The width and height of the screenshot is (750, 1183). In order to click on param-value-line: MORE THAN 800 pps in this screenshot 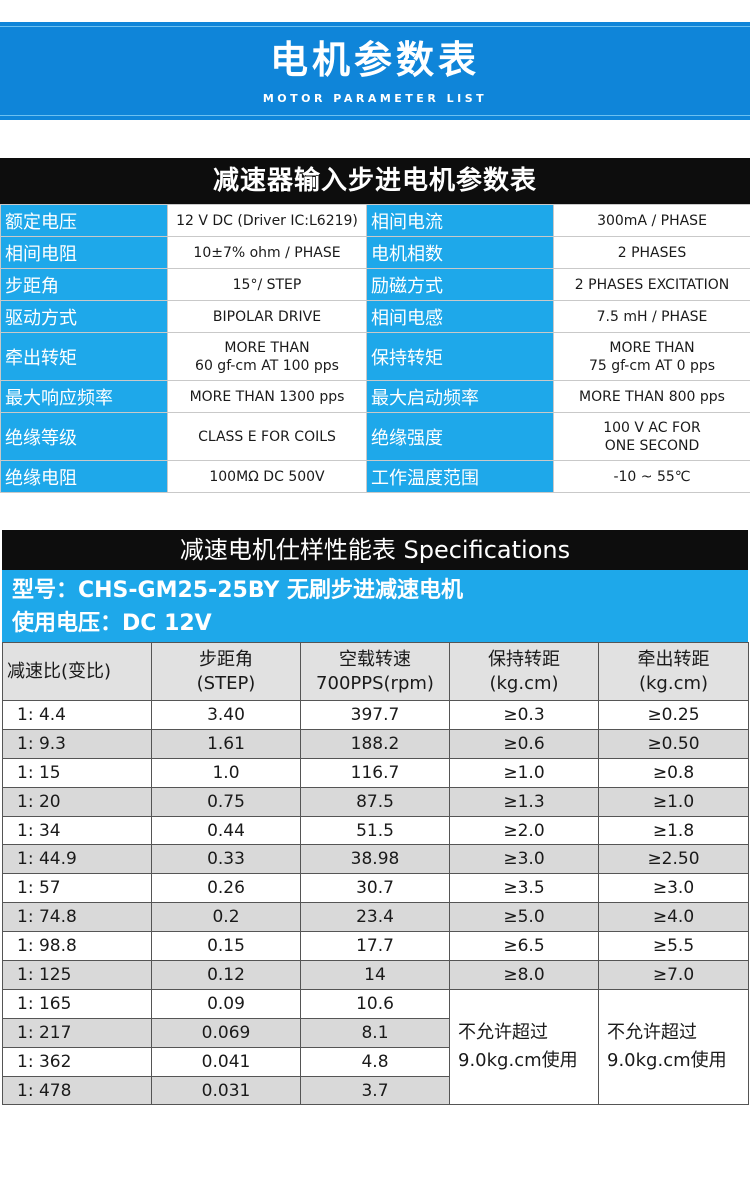, I will do `click(652, 396)`.